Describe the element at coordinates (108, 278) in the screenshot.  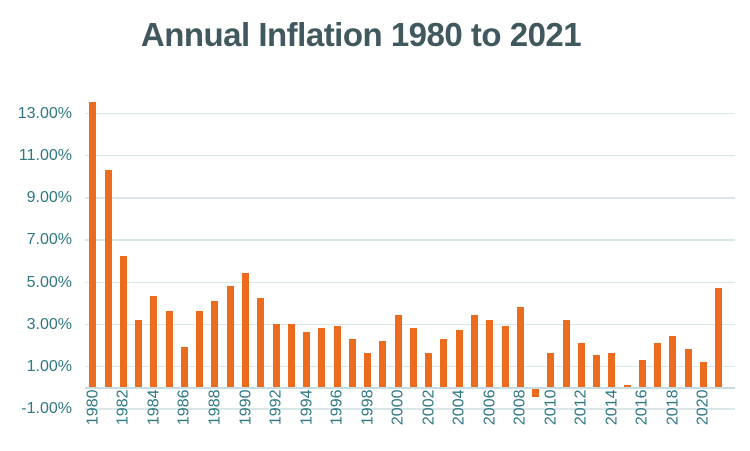
I see `bar-1981` at that location.